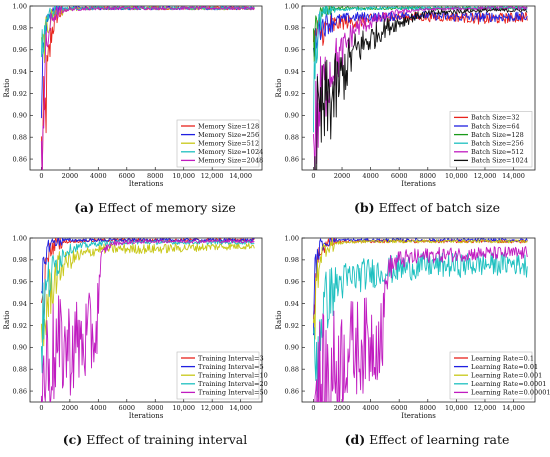 This screenshot has width=550, height=457. Describe the element at coordinates (499, 161) in the screenshot. I see `legend-label: Batch Size=1024` at that location.